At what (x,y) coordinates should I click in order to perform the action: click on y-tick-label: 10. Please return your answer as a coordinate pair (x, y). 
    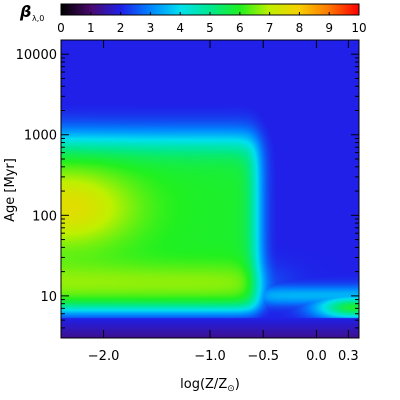
    Looking at the image, I should click on (48, 297).